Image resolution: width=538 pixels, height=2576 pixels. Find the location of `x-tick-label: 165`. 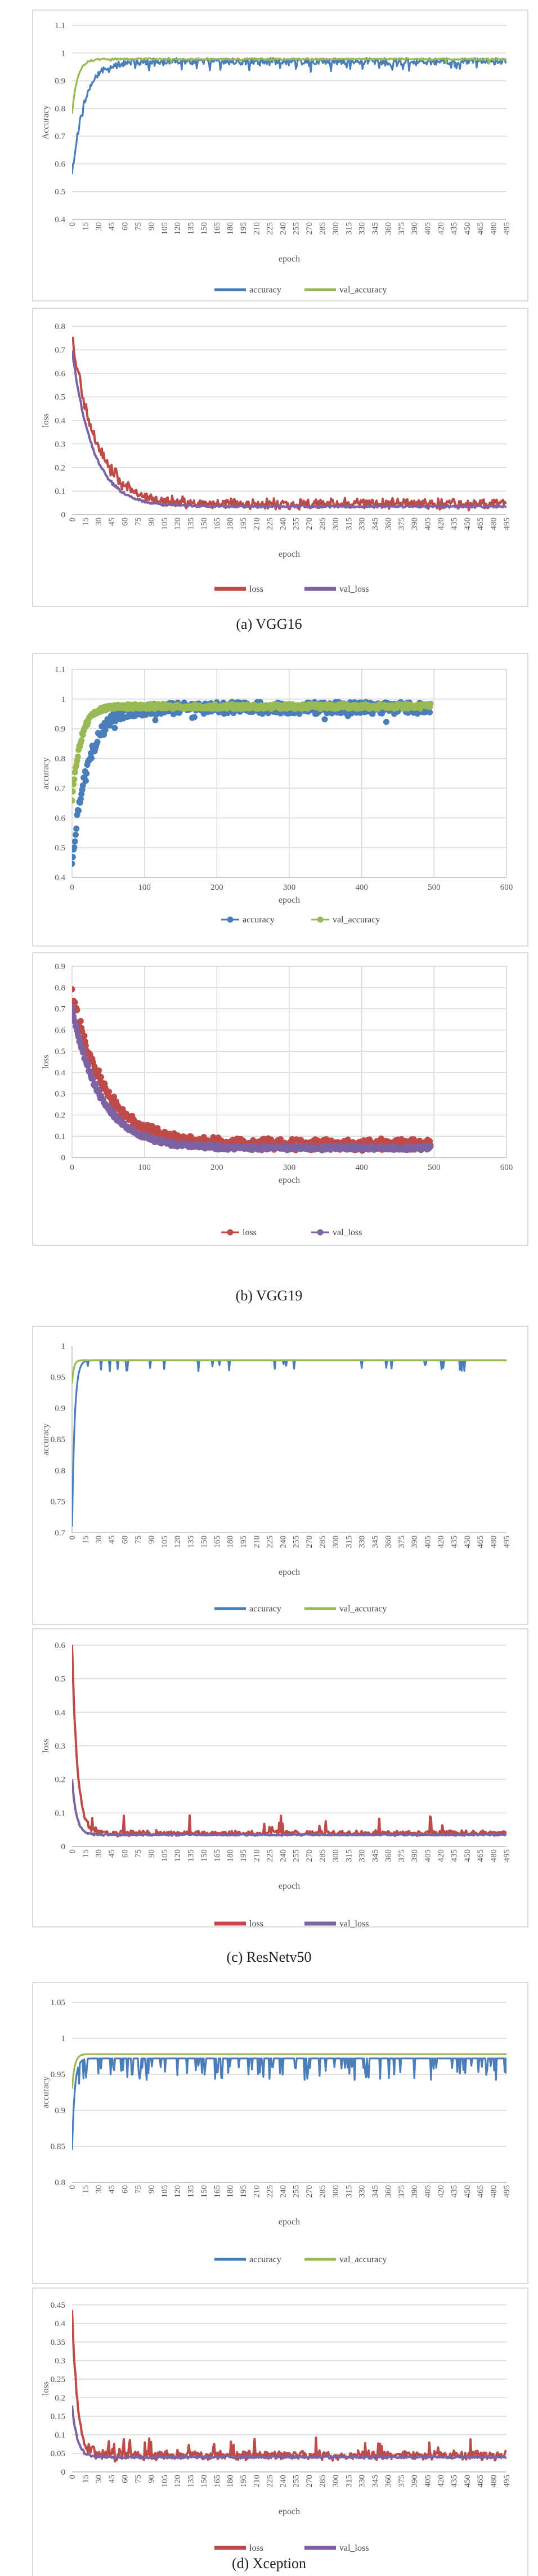

x-tick-label: 165 is located at coordinates (217, 2481).